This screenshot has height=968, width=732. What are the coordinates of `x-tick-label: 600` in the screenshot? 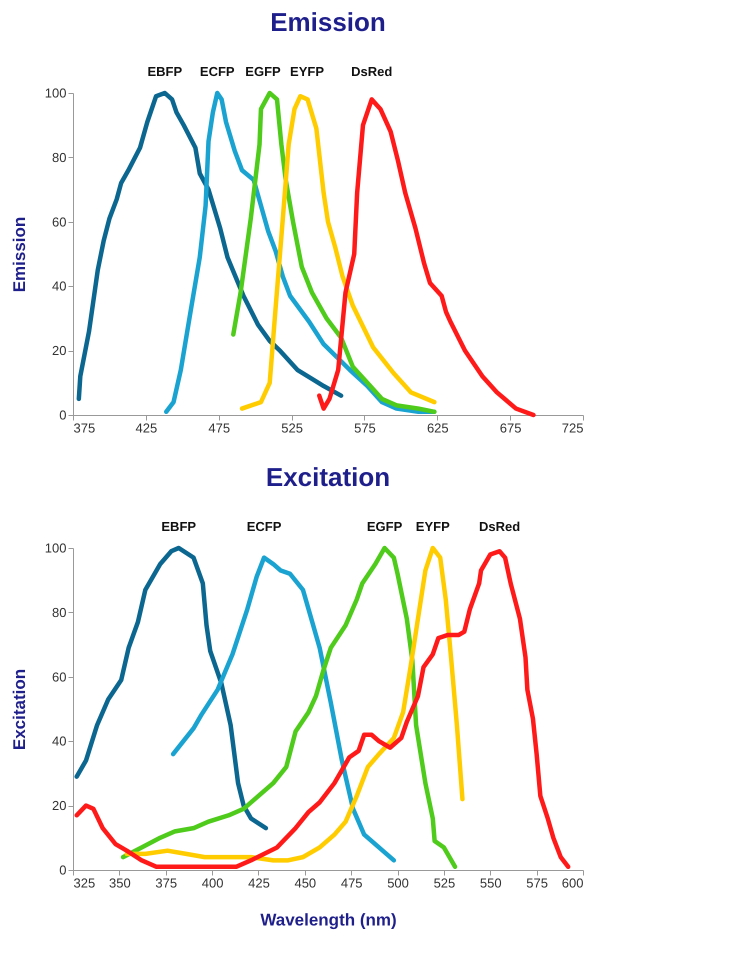 It's located at (573, 883).